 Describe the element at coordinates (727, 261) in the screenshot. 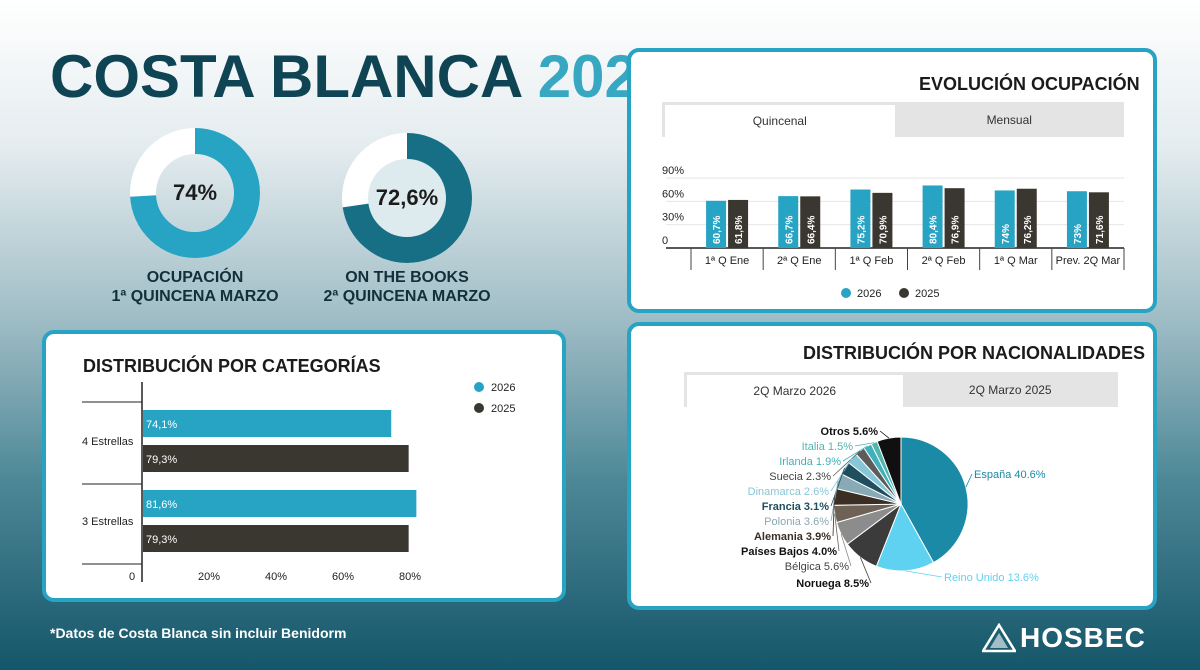

I see `category-label: 1ª Q Ene` at that location.